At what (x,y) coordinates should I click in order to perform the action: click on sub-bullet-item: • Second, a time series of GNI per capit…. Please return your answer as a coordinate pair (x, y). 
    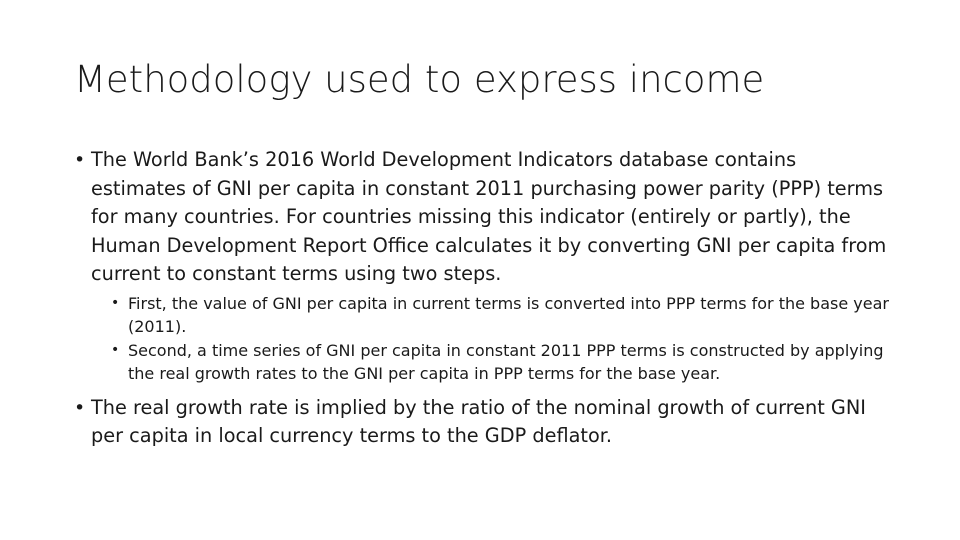
    Looking at the image, I should click on (502, 362).